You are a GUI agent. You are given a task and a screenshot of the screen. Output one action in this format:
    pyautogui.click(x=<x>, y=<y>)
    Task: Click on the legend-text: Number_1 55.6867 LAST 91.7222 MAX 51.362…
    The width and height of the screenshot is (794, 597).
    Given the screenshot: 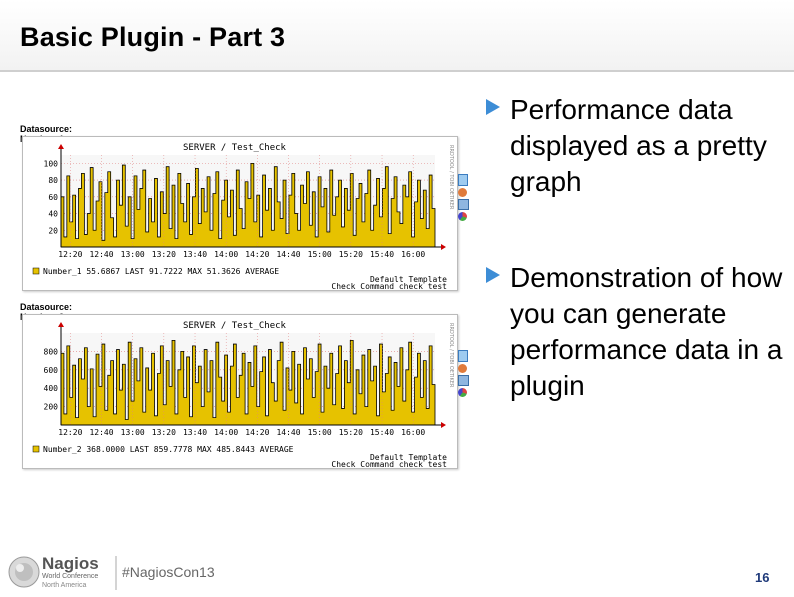 What is the action you would take?
    pyautogui.click(x=161, y=271)
    